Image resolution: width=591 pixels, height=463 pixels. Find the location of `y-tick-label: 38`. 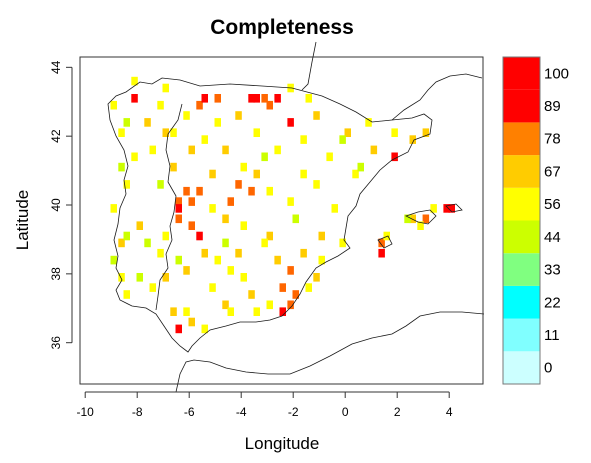

y-tick-label: 38 is located at coordinates (56, 274).